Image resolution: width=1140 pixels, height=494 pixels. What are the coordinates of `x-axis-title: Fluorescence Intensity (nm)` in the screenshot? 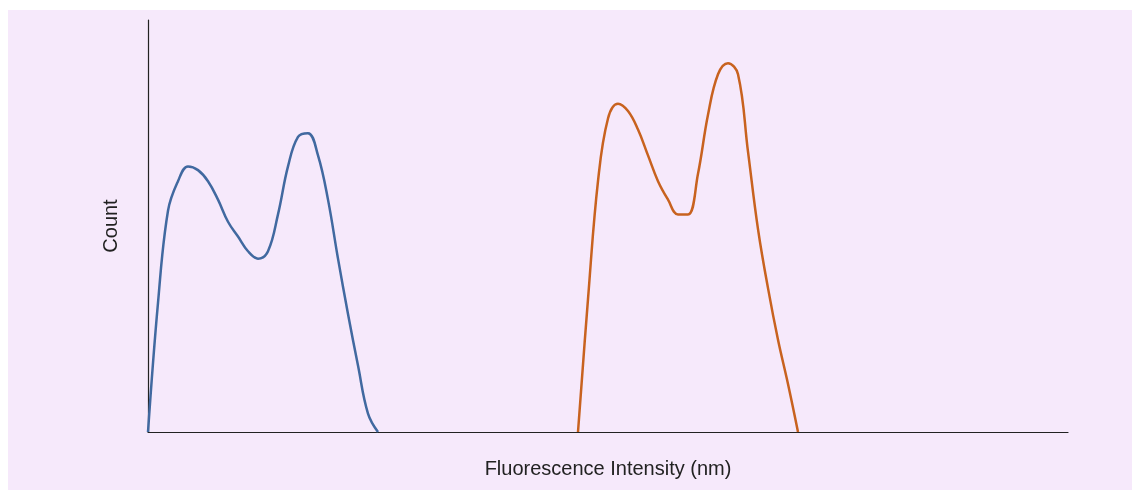 It's located at (608, 468).